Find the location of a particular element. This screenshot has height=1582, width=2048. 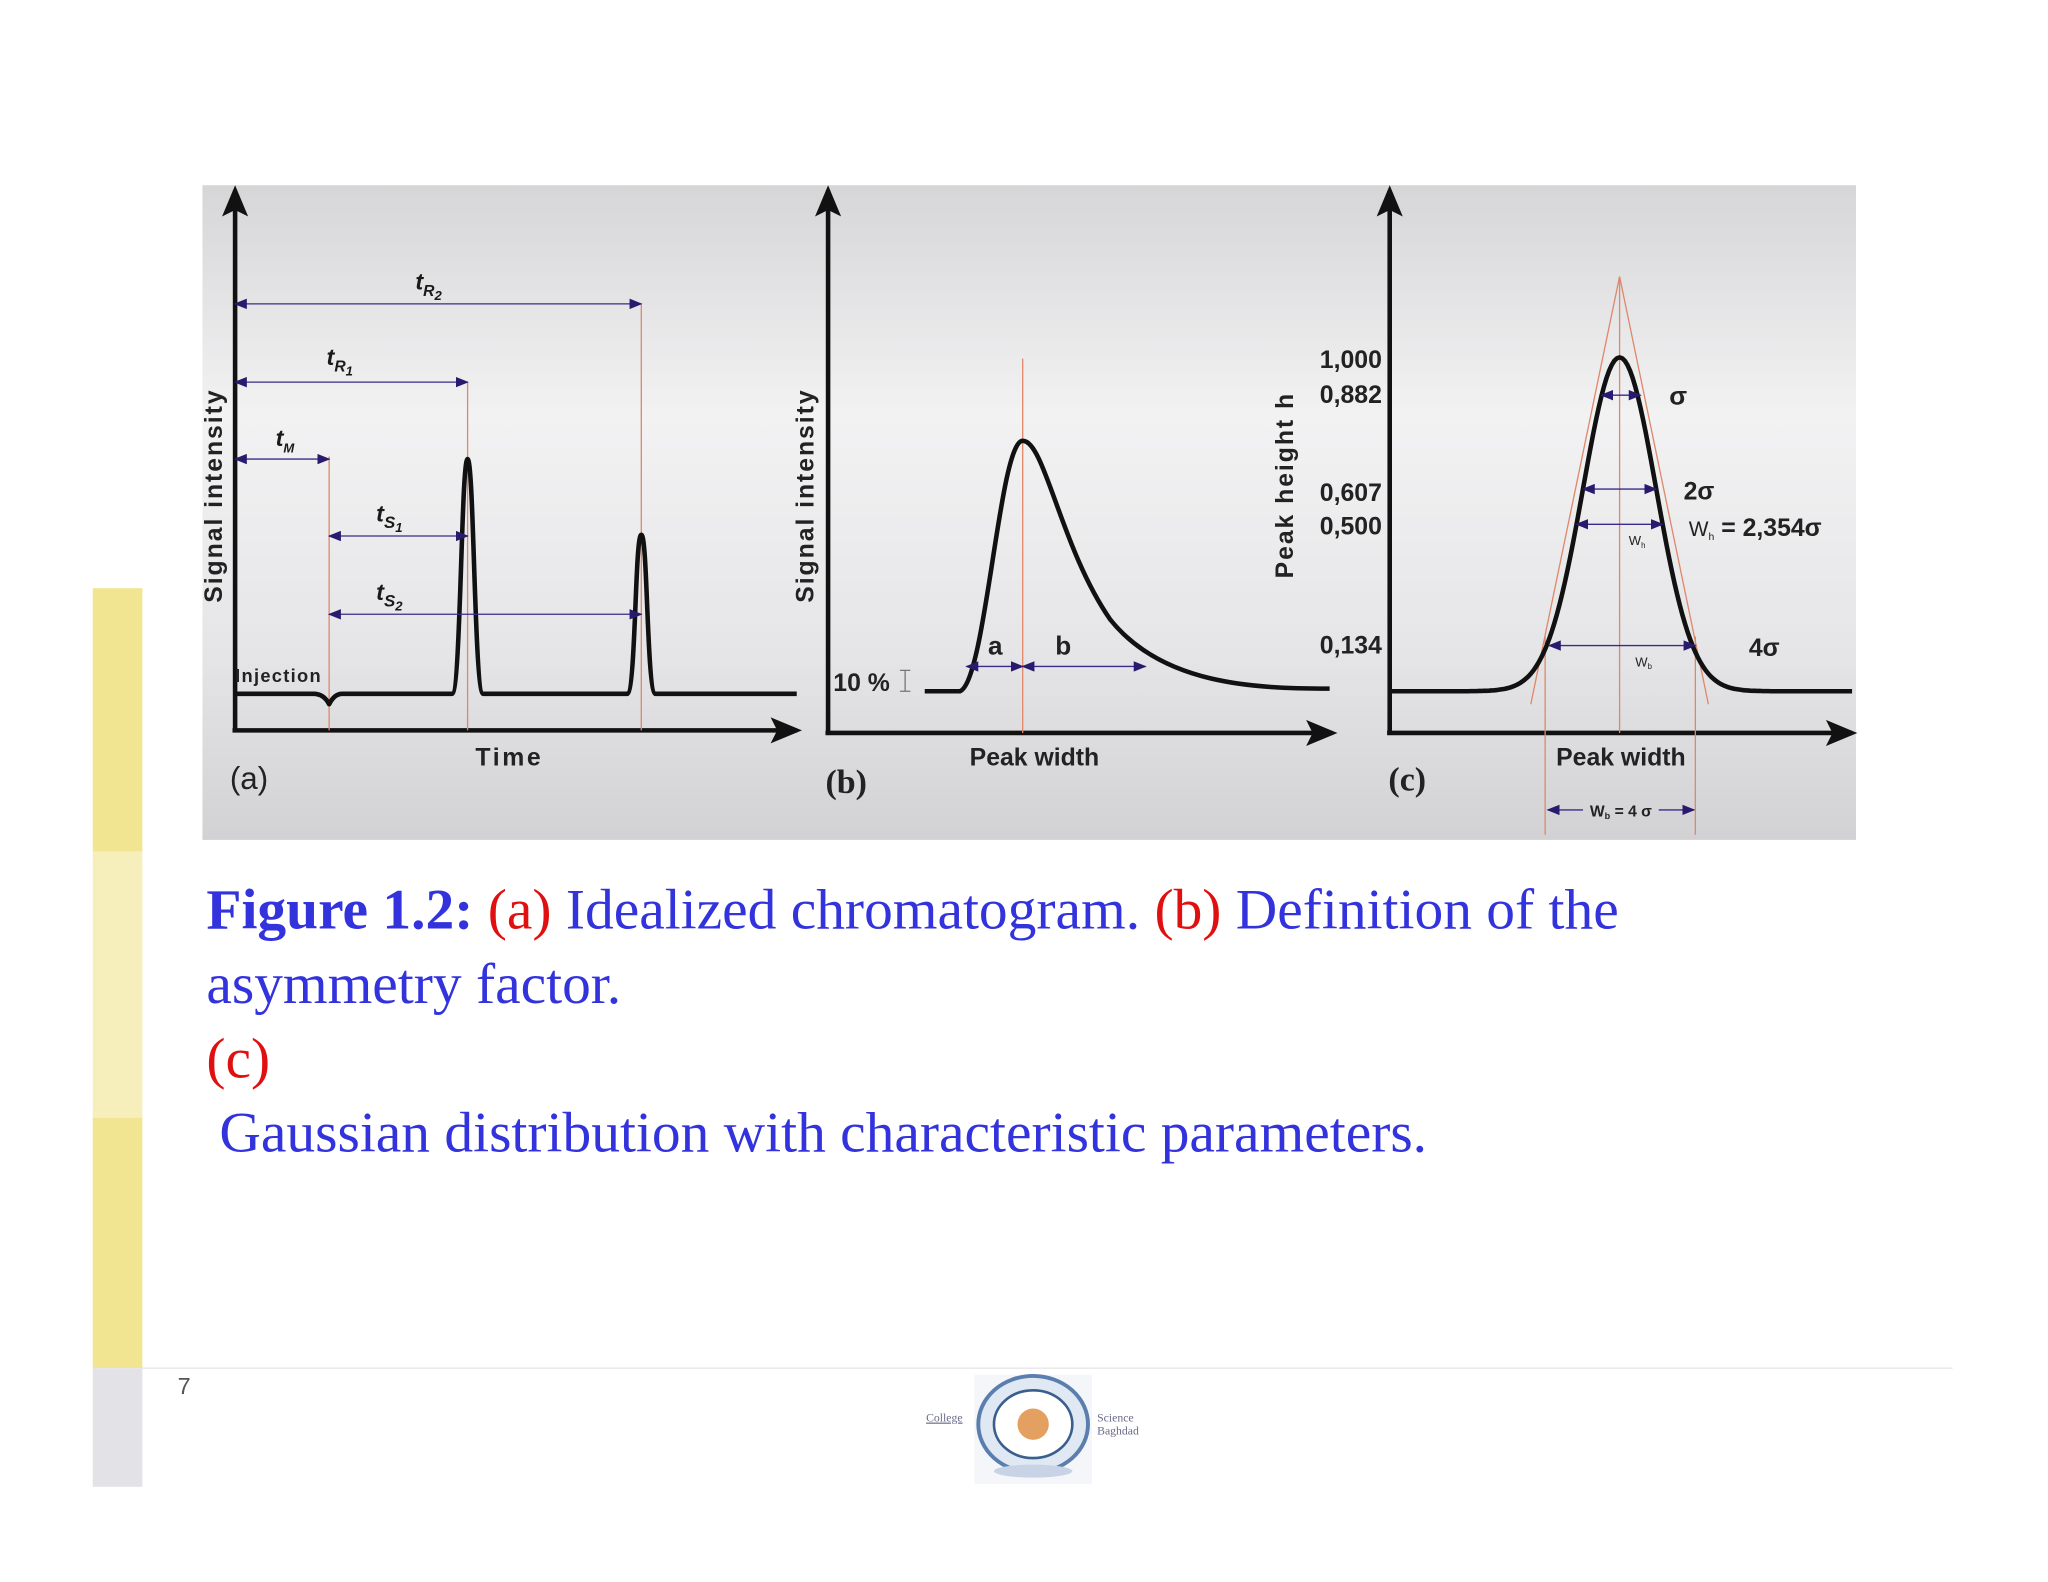

caption-label: Figure 1.2: is located at coordinates (339, 910).